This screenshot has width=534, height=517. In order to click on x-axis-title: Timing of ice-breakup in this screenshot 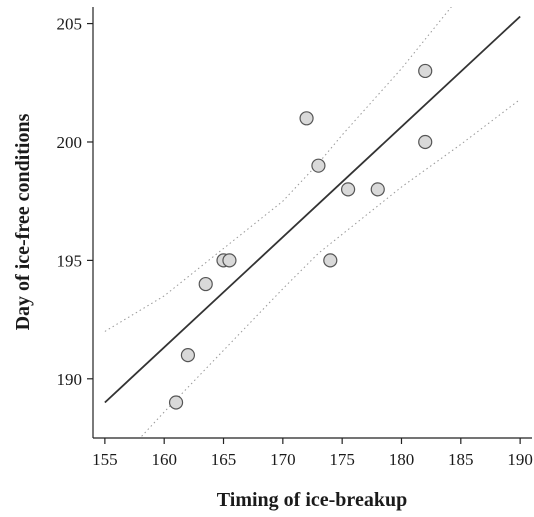, I will do `click(312, 500)`.